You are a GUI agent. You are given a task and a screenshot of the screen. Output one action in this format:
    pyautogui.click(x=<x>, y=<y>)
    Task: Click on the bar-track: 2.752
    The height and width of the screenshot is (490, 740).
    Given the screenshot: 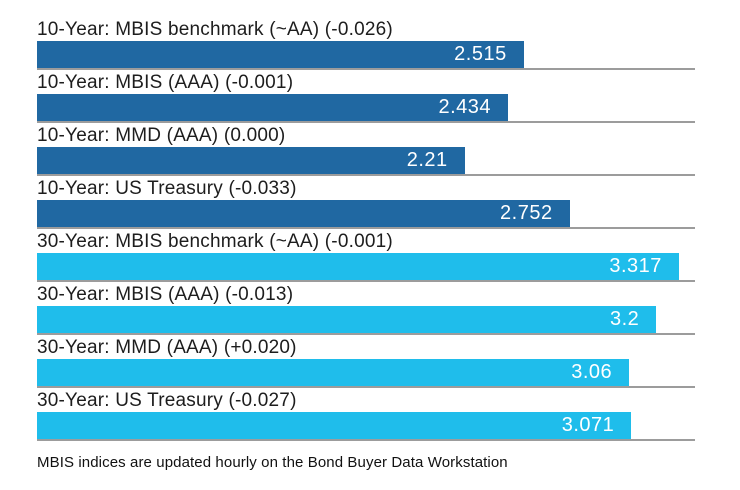 What is the action you would take?
    pyautogui.click(x=366, y=214)
    